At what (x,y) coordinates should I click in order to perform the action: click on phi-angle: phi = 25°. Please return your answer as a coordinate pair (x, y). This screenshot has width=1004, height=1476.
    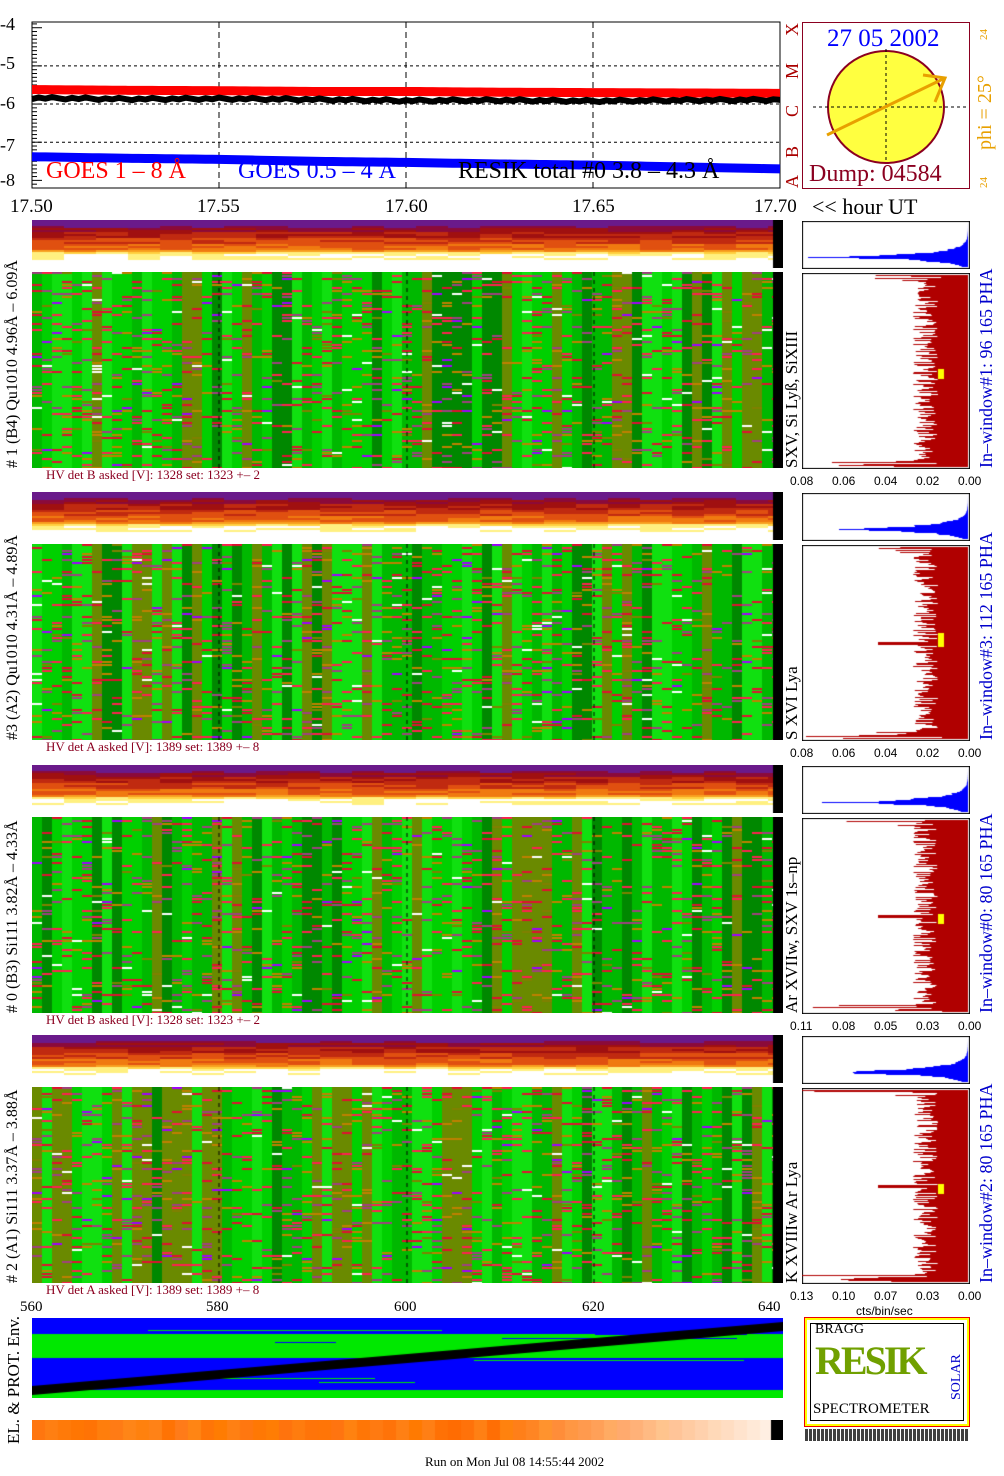
    Looking at the image, I should click on (985, 112).